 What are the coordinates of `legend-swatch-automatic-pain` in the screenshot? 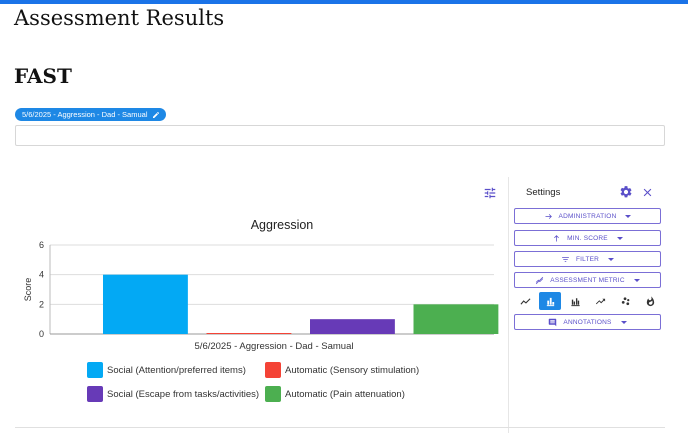 It's located at (273, 394).